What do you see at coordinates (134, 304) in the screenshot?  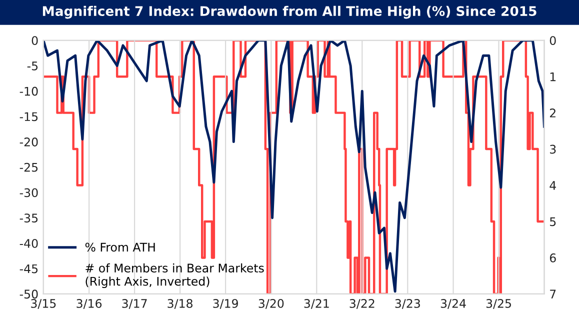 I see `x-tick-label: 3/17` at bounding box center [134, 304].